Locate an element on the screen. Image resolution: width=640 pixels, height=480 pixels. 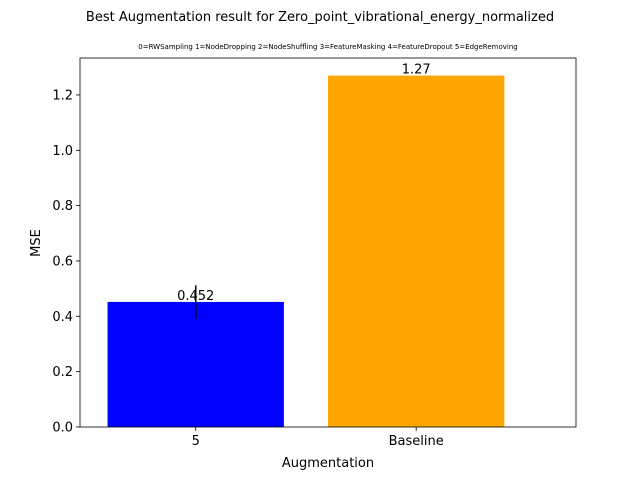
data-label-0: 0.452 is located at coordinates (195, 296).